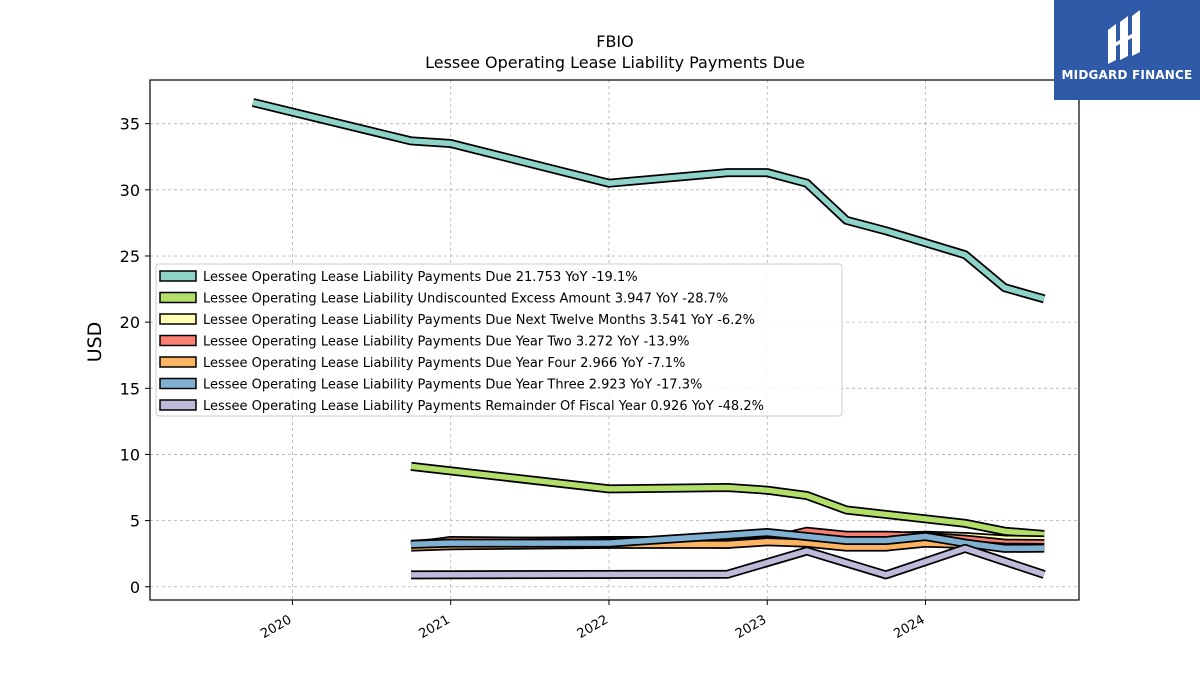 This screenshot has width=1200, height=675. I want to click on legend-box, so click(499, 340).